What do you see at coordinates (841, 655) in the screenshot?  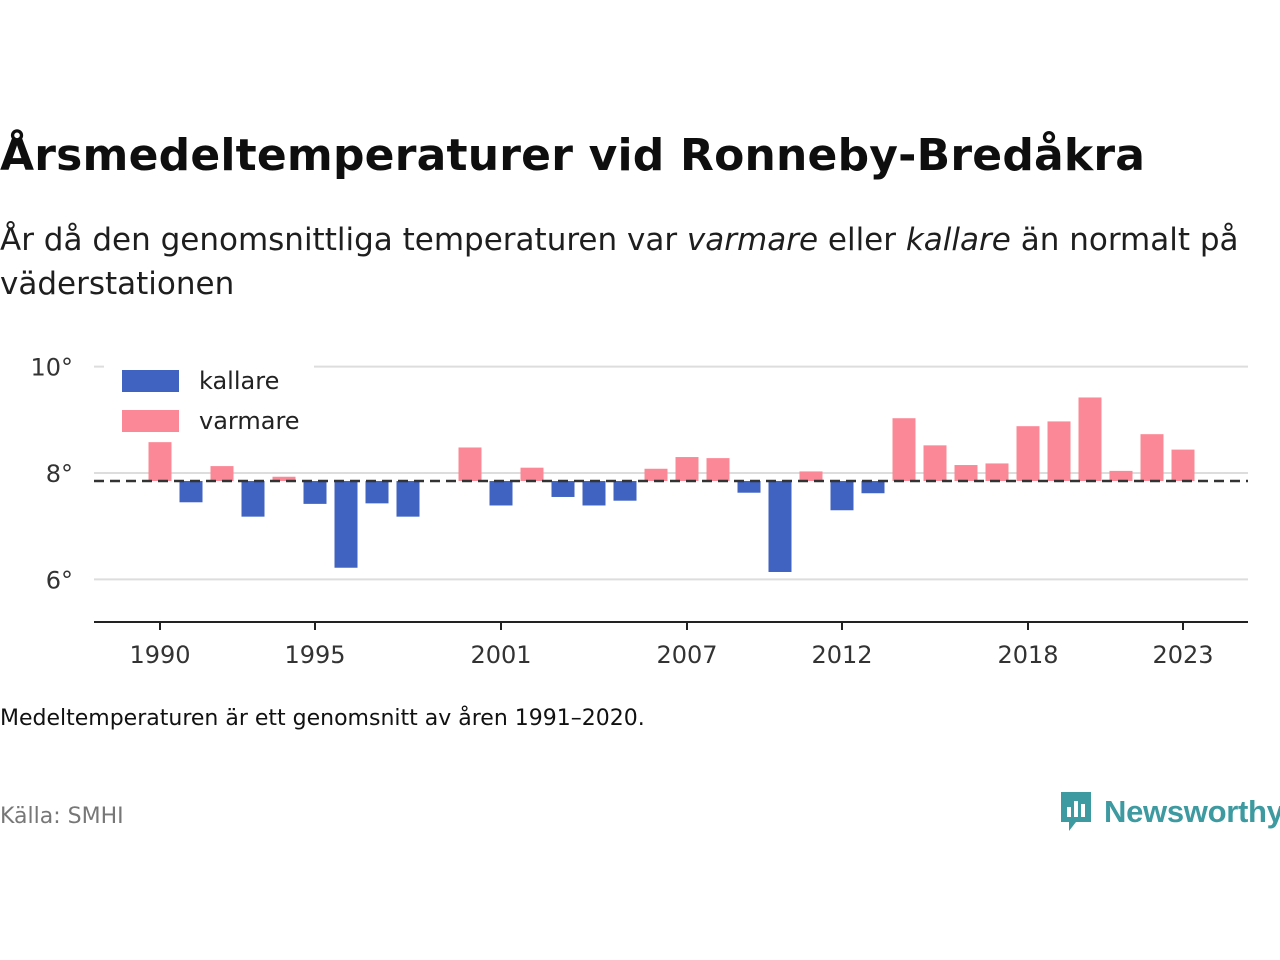 I see `x-tick-label: 2012` at bounding box center [841, 655].